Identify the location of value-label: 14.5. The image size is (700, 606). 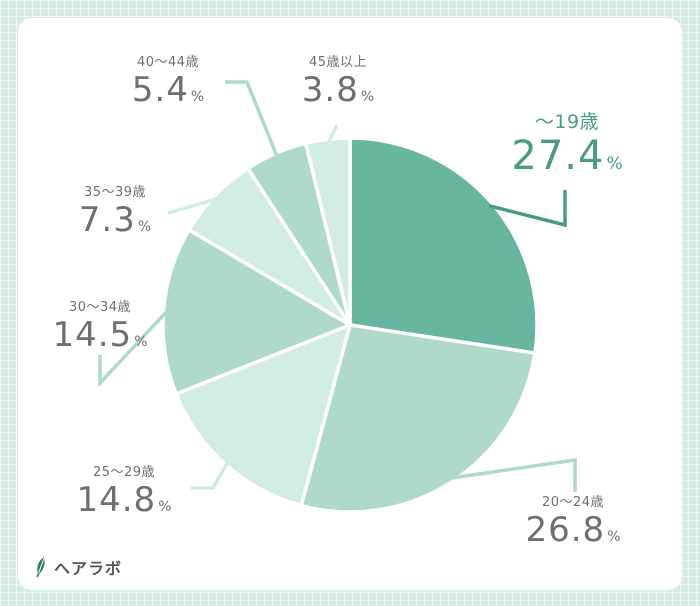
(92, 335).